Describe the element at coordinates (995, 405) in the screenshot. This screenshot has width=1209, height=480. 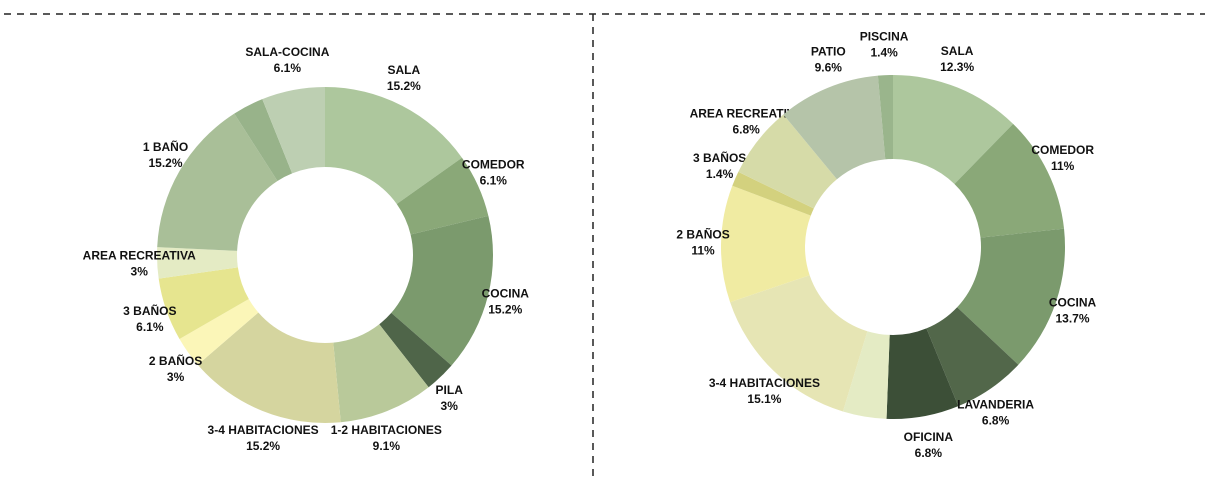
I see `slice-label: LAVANDERIA` at that location.